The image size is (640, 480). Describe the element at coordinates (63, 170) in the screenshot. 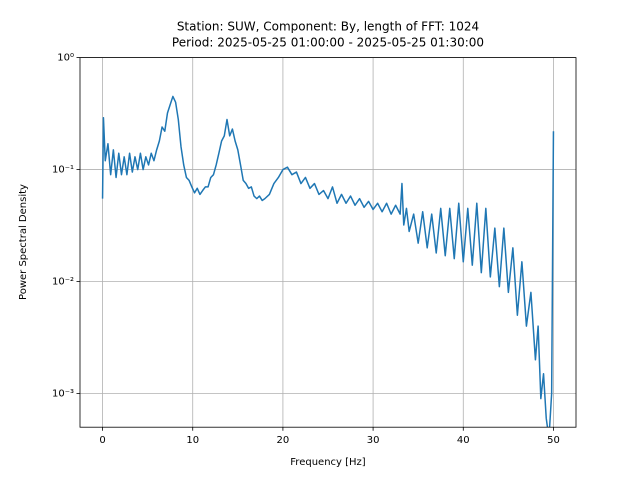

I see `y-tick-label: 10⁻¹` at that location.